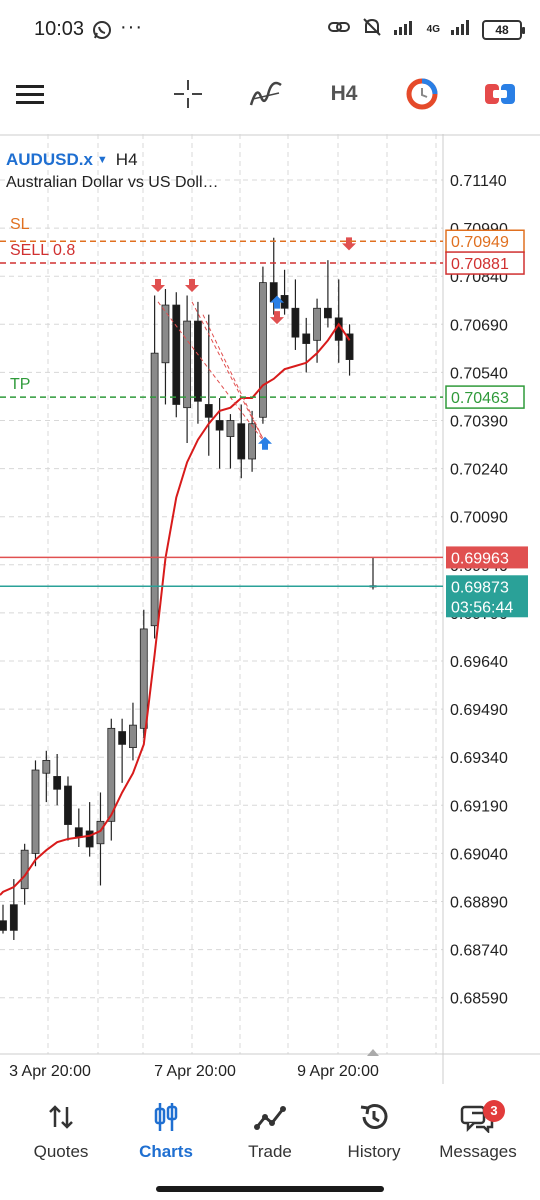  Describe the element at coordinates (270, 1151) in the screenshot. I see `tab-label: Trade` at that location.